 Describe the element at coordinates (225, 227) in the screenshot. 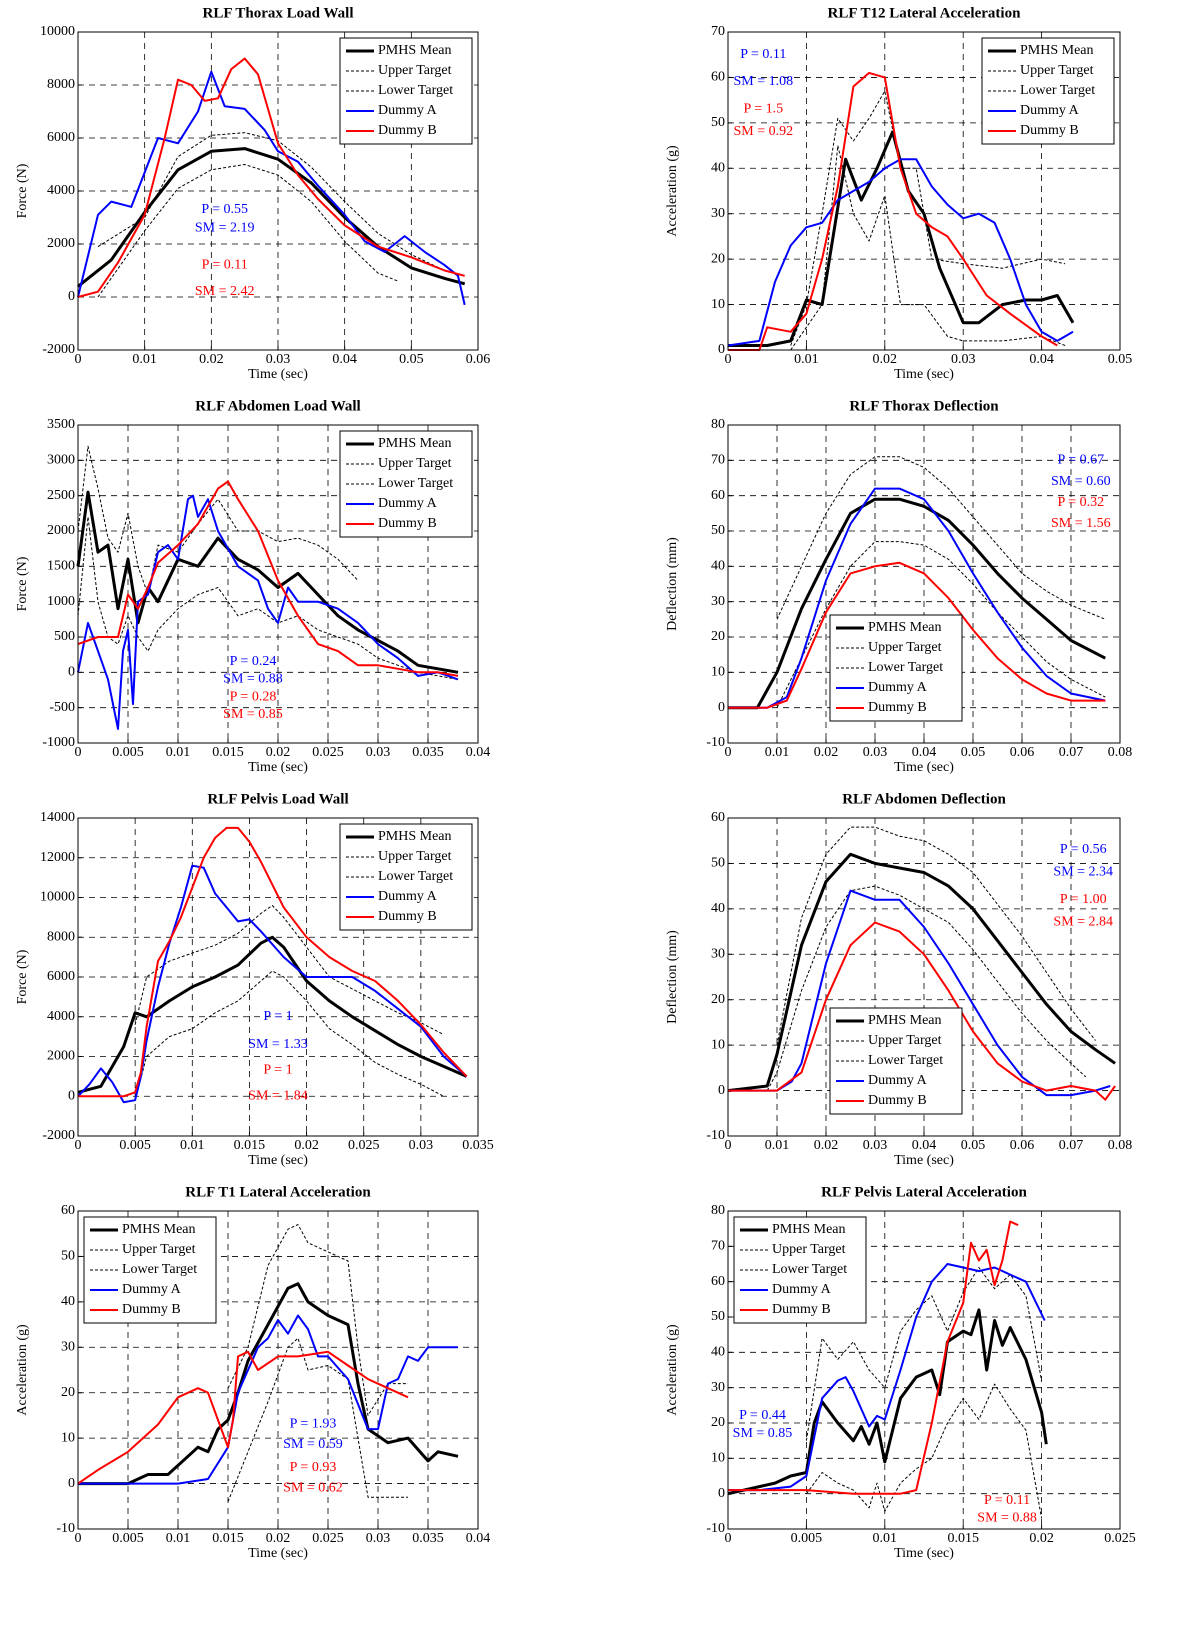

I see `annotation: SM = 2.19` at that location.